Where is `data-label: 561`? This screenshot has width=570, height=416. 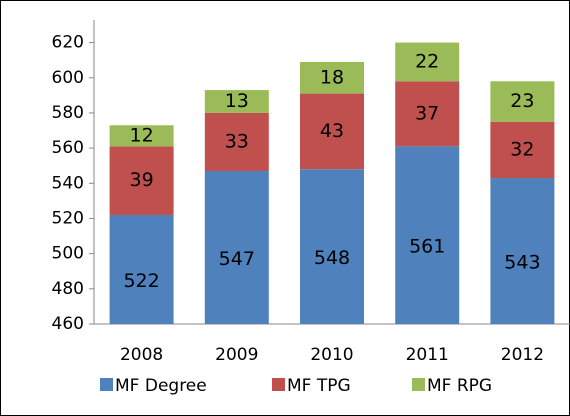
data-label: 561 is located at coordinates (427, 247).